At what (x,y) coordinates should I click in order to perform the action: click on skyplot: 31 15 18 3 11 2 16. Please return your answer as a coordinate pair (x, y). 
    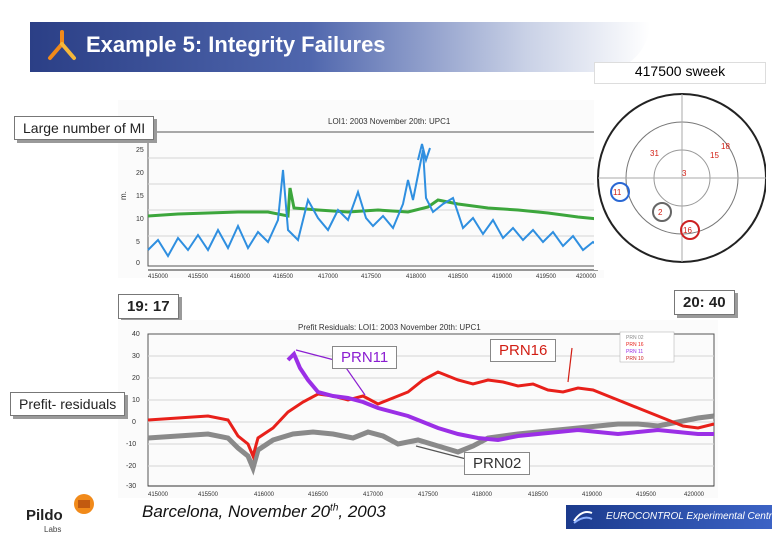
    Looking at the image, I should click on (682, 178).